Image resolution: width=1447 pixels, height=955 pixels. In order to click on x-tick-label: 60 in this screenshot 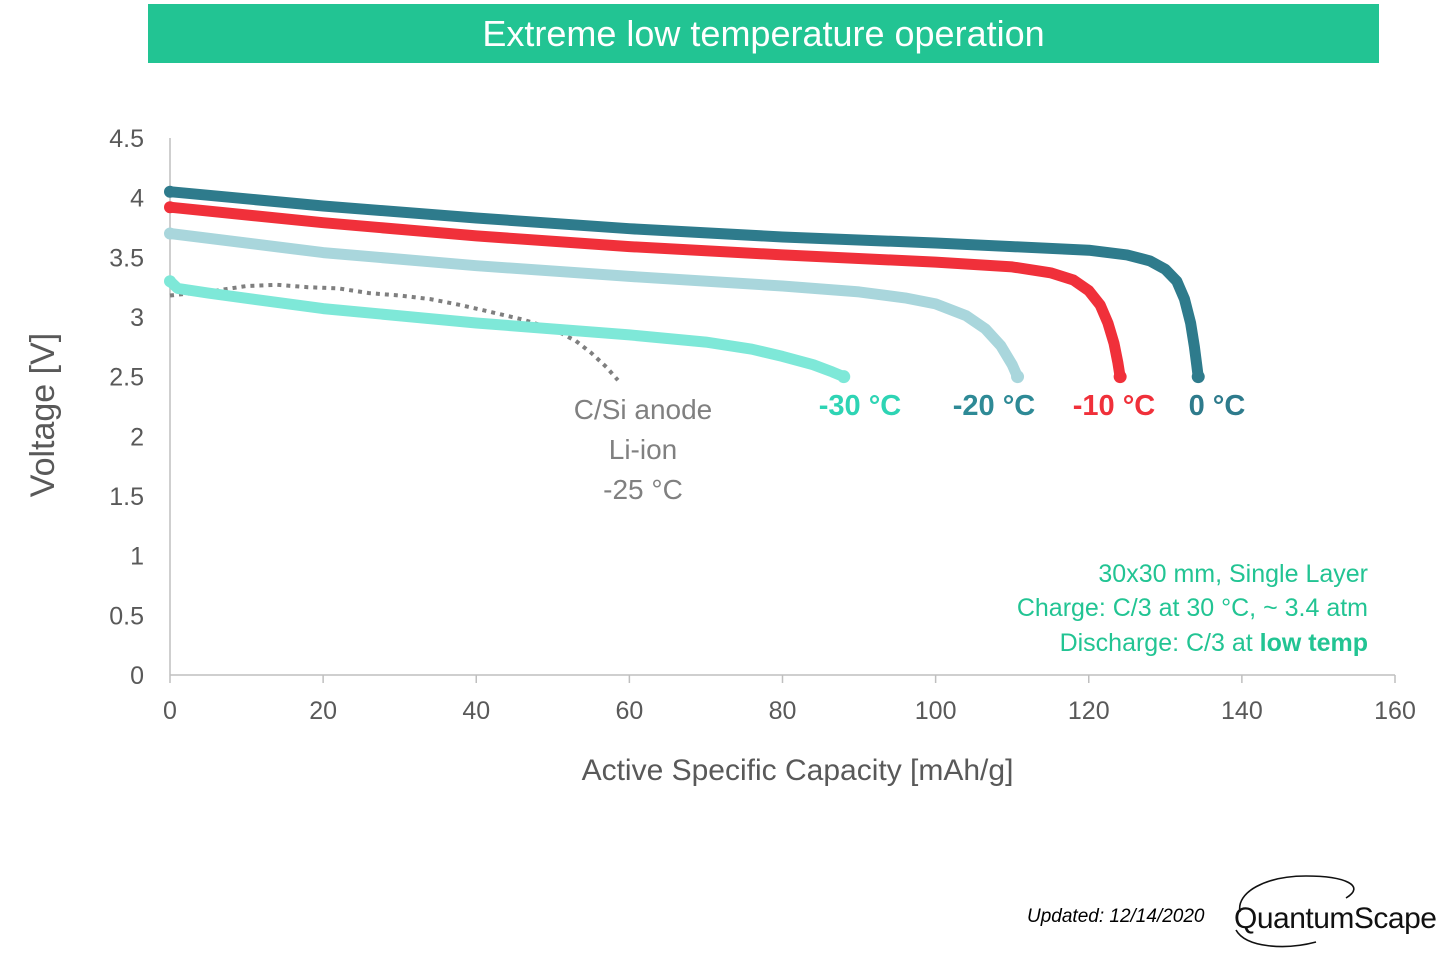, I will do `click(629, 711)`.